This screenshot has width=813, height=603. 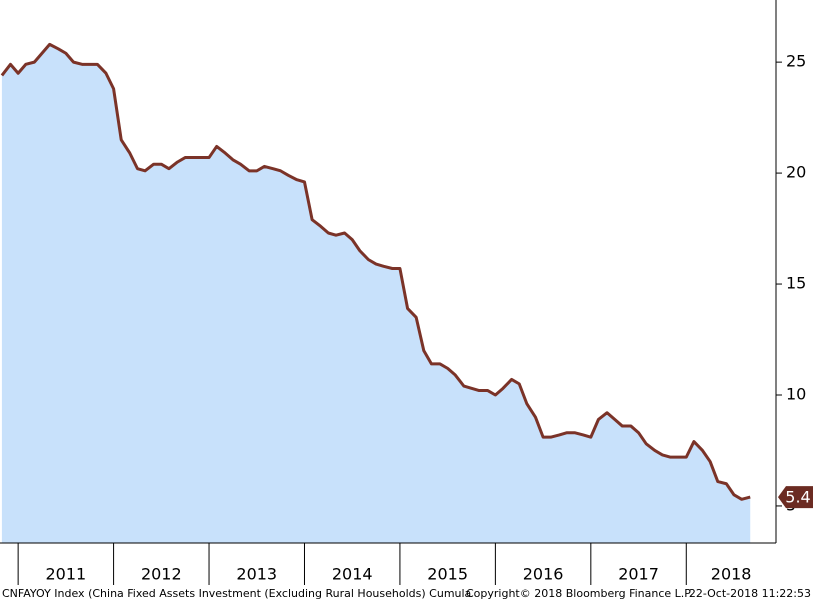 What do you see at coordinates (256, 574) in the screenshot?
I see `x-tick-label: 2013` at bounding box center [256, 574].